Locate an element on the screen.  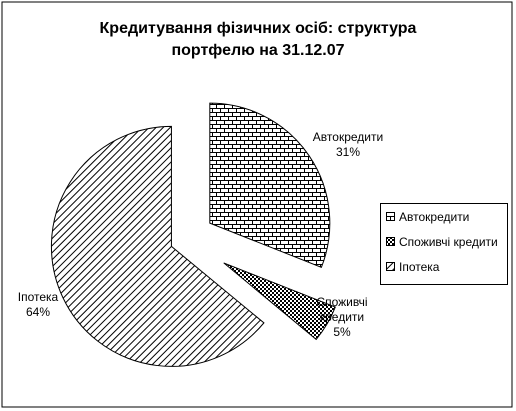
data-label-category: Споживчі кредити is located at coordinates (342, 309).